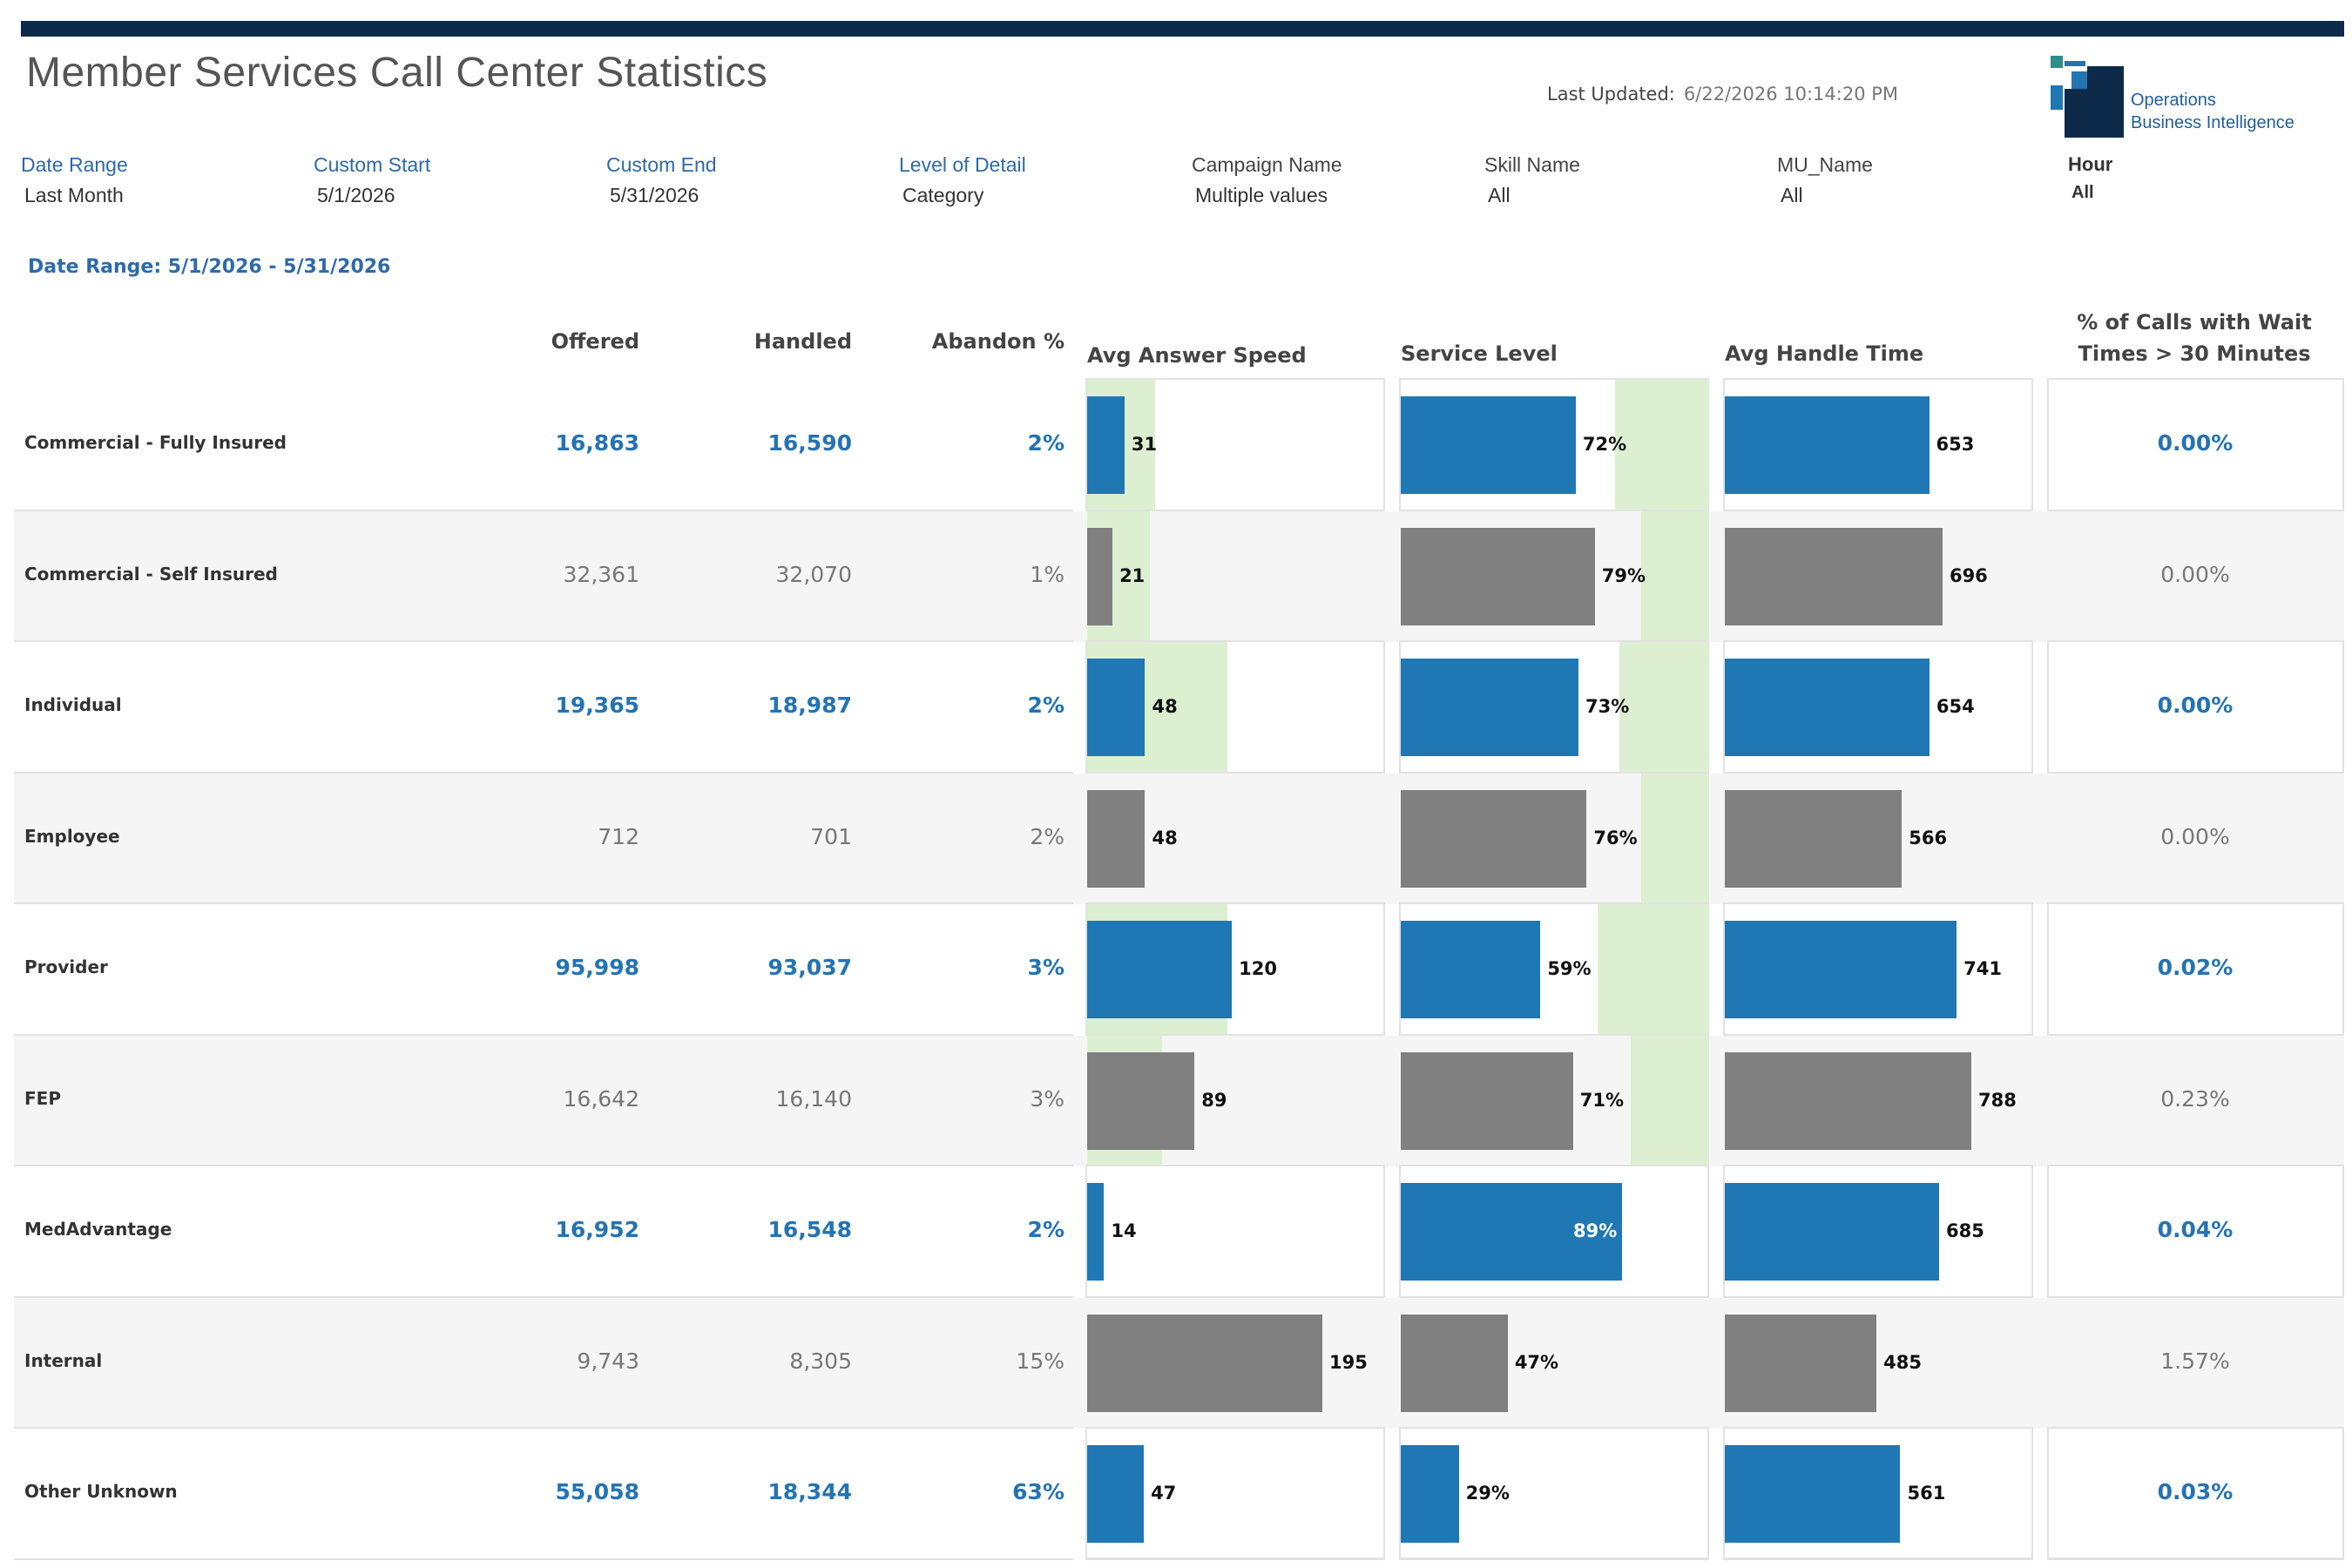  I want to click on last-updated-value: 6/22/2026 10:14:20 PM, so click(1791, 94).